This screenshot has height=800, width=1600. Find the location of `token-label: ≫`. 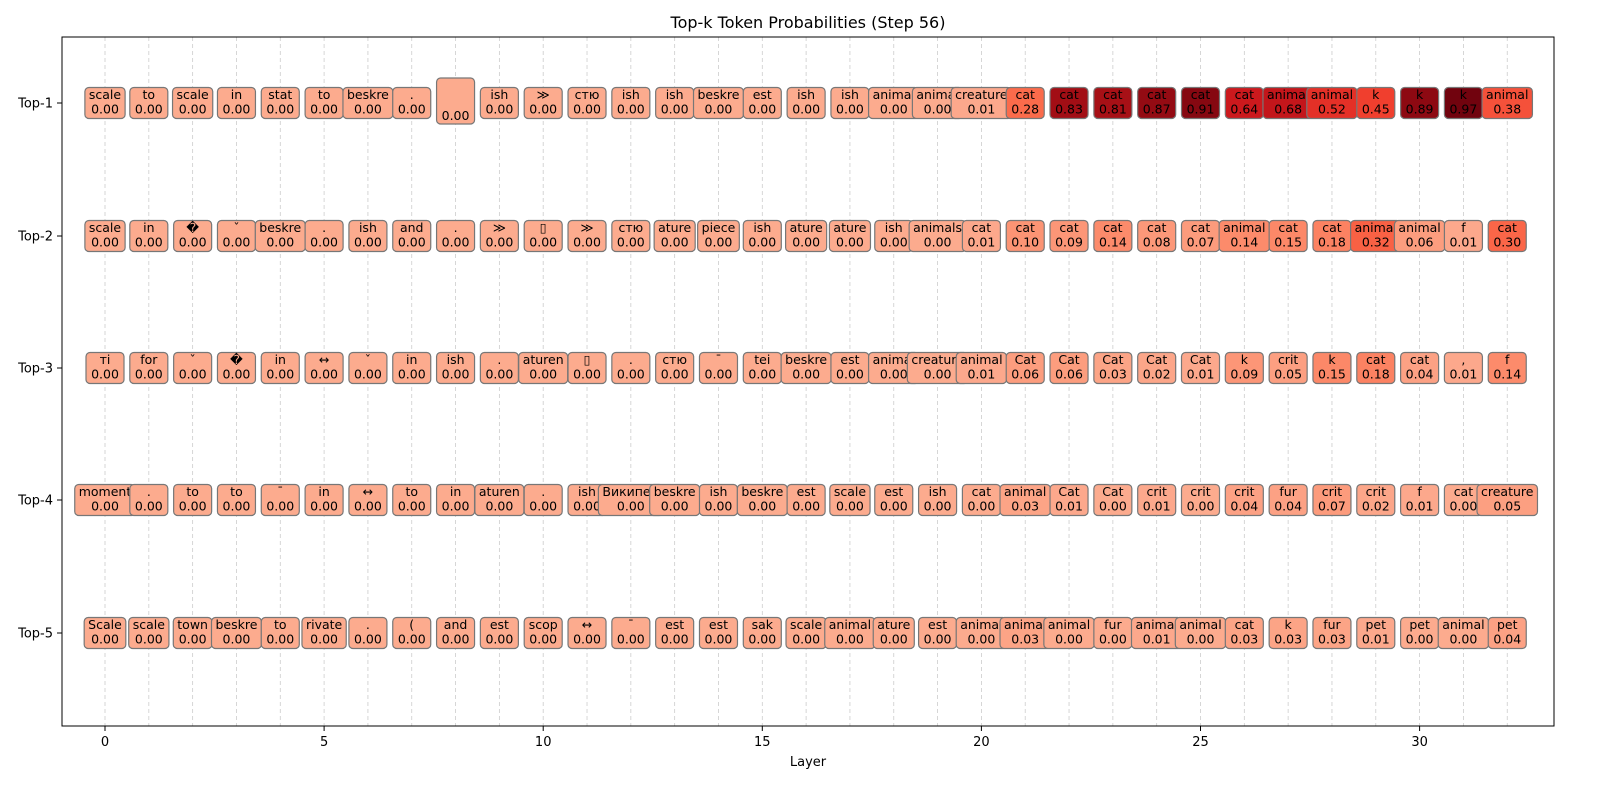

token-label: ≫ is located at coordinates (543, 94).